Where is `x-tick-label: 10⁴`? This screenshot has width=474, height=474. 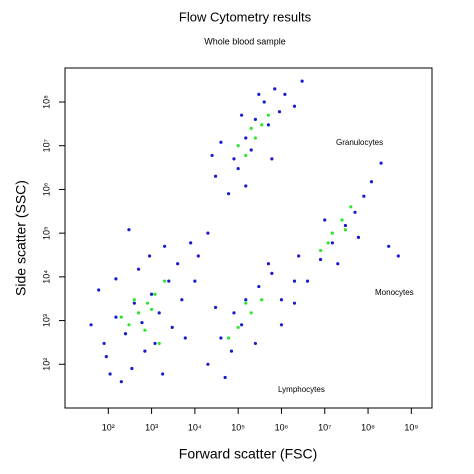 x-tick-label: 10⁴ is located at coordinates (195, 427).